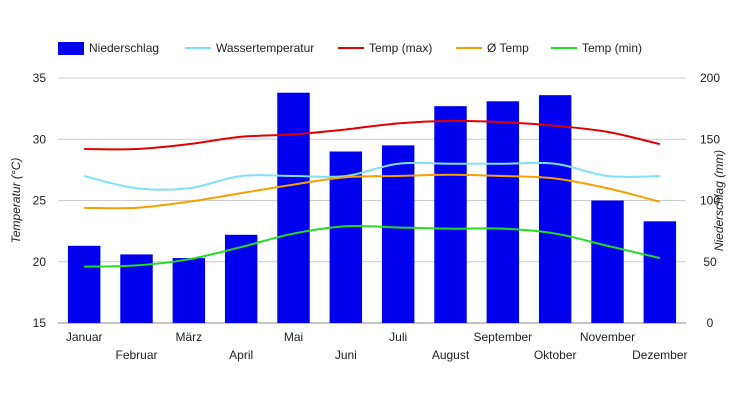 The image size is (731, 400). I want to click on x-tick-label: März, so click(188, 337).